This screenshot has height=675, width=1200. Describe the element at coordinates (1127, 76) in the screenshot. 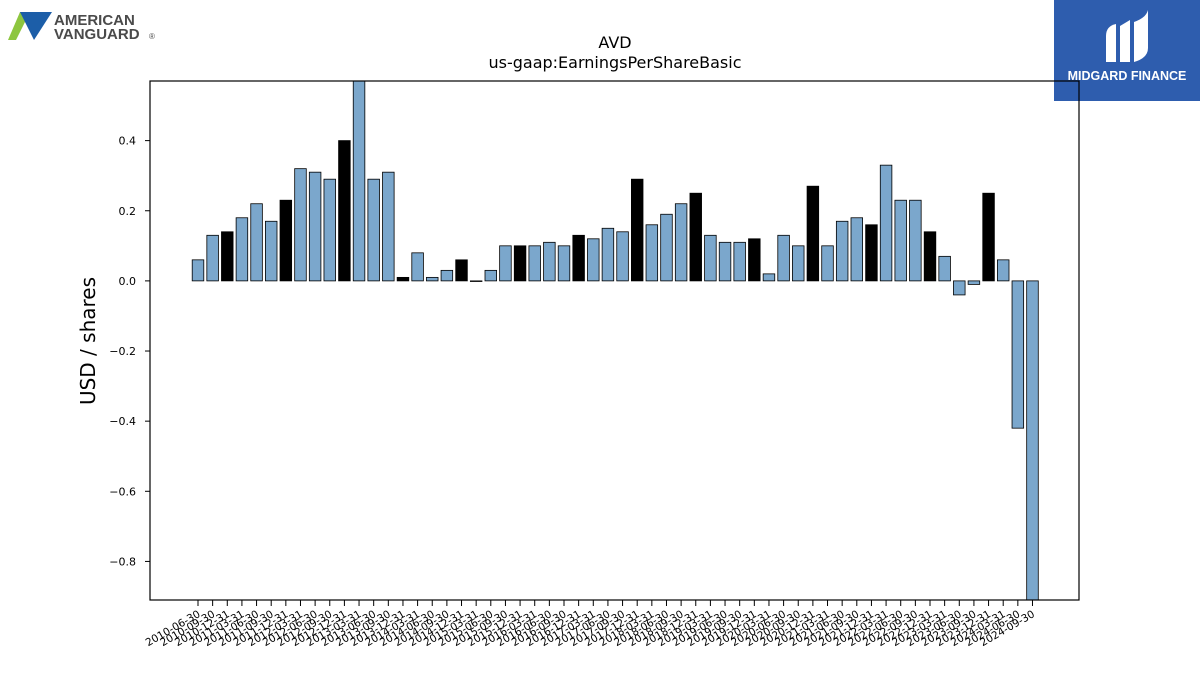

I see `logo-text: MIDGARD FINANCE` at that location.